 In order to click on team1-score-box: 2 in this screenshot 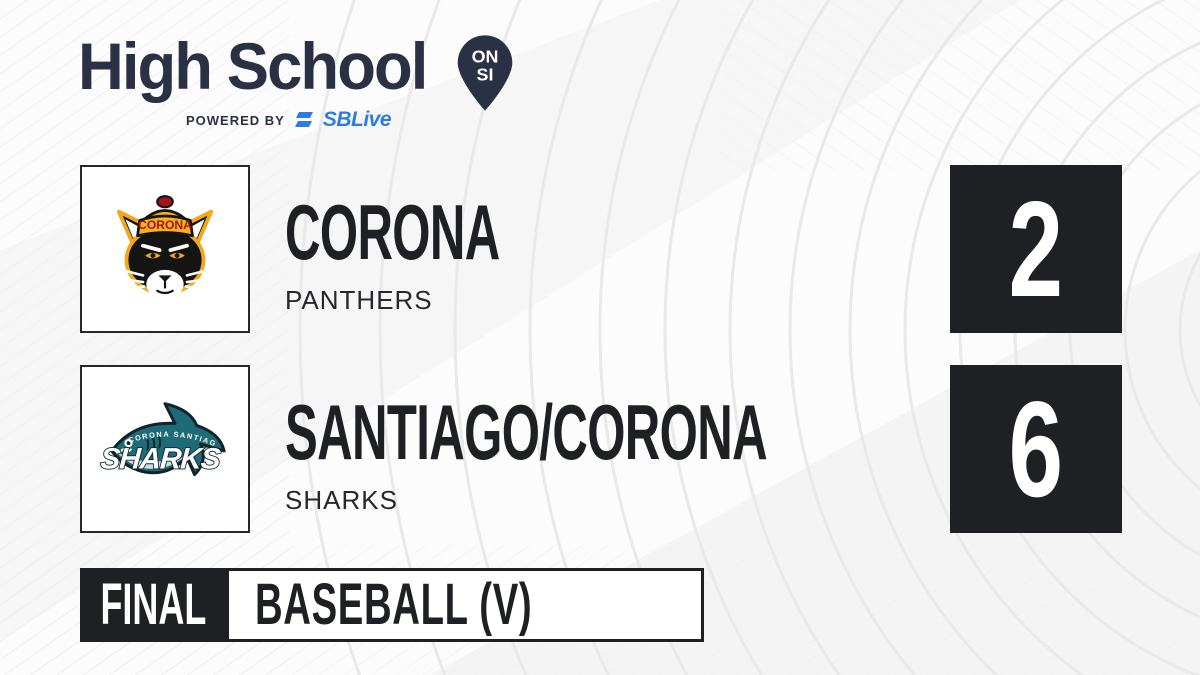, I will do `click(1036, 249)`.